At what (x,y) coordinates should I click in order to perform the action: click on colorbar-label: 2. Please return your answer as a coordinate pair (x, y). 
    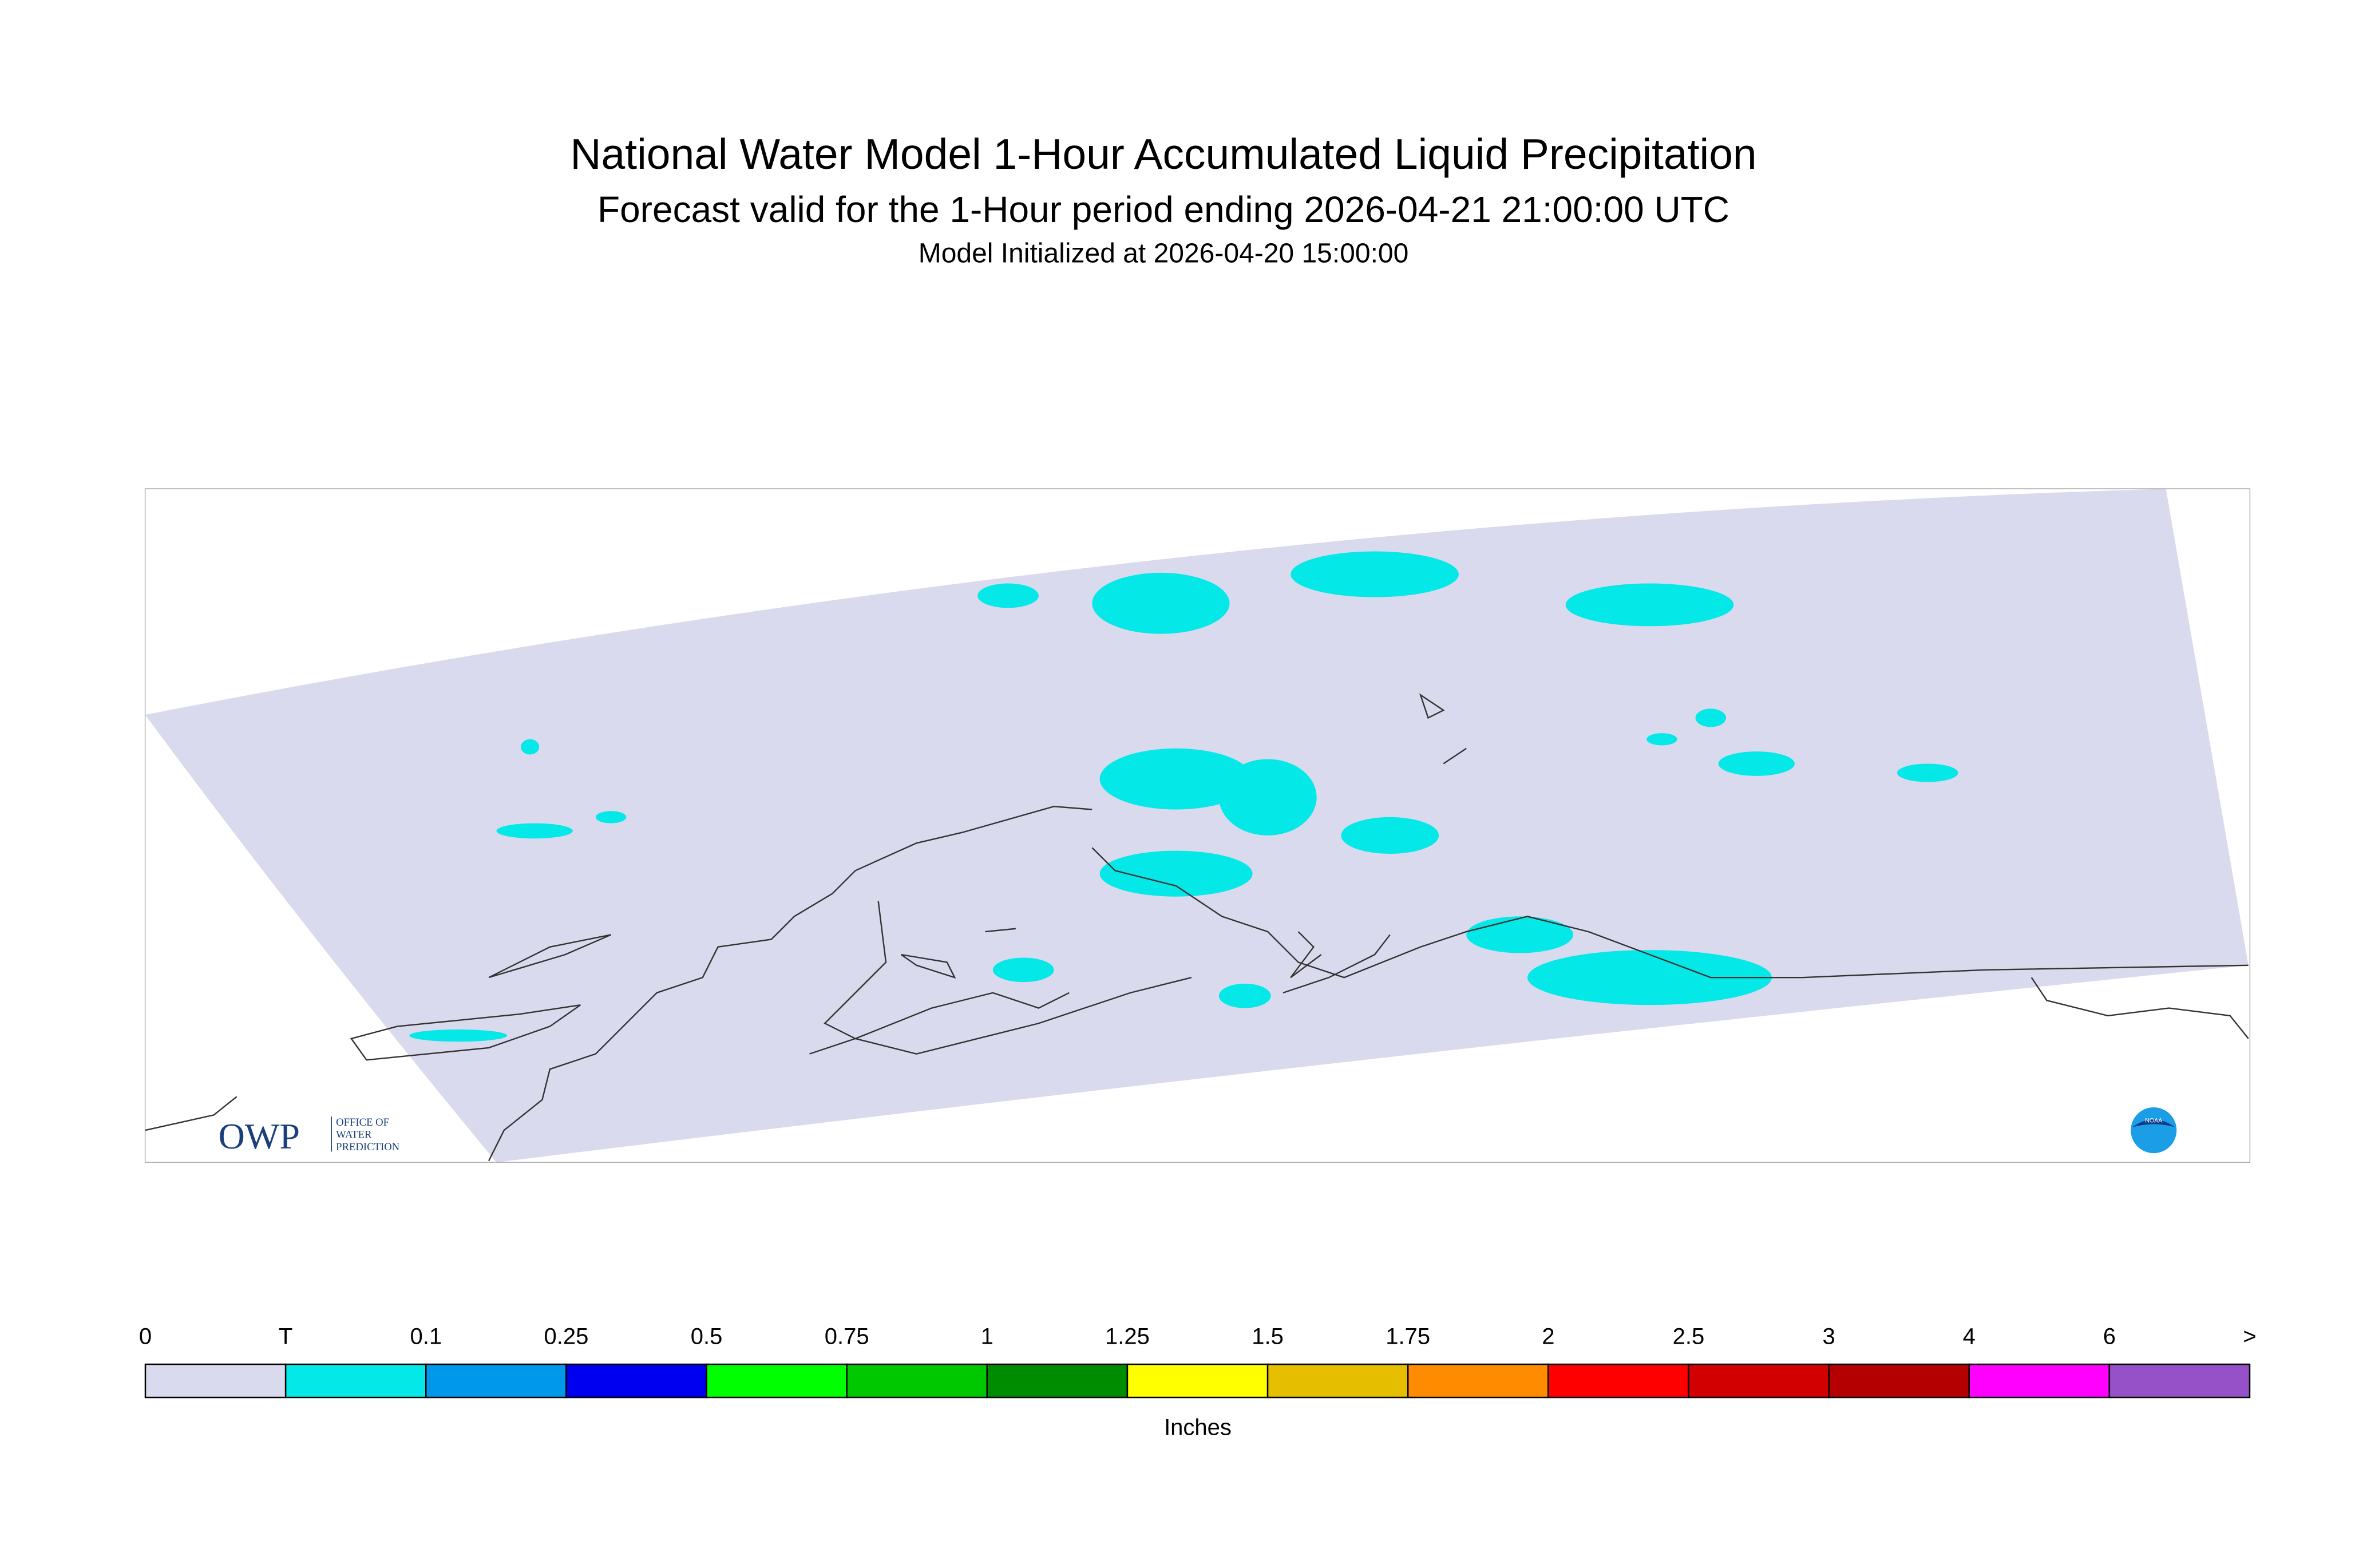
    Looking at the image, I should click on (1548, 1336).